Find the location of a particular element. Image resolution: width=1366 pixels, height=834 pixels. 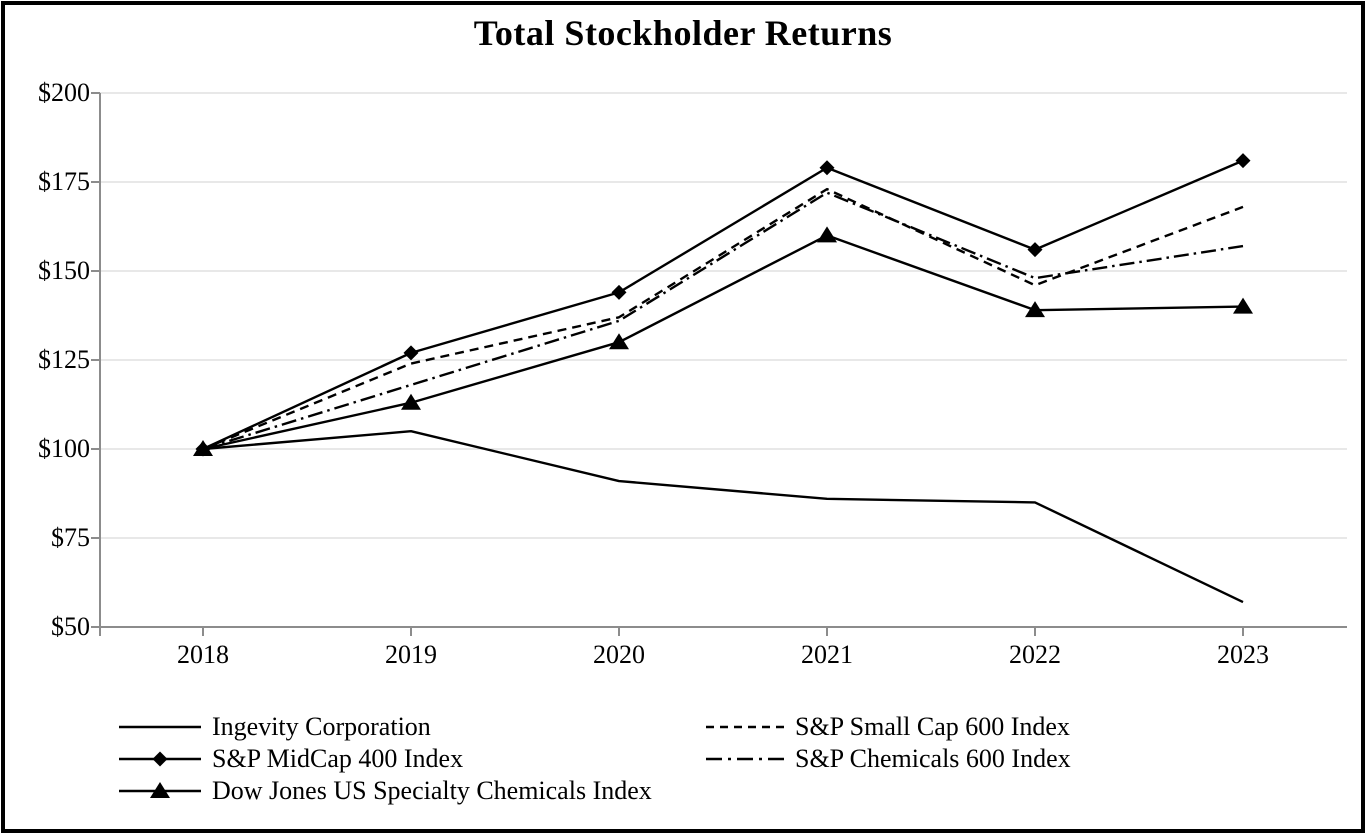

legend-label: S&P Small Cap 600 Index is located at coordinates (932, 726).